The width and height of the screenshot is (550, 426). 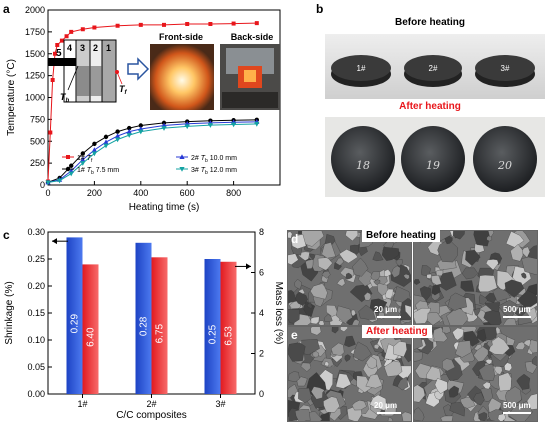 What do you see at coordinates (164, 207) in the screenshot?
I see `x-axis-label: Heating time (s)` at bounding box center [164, 207].